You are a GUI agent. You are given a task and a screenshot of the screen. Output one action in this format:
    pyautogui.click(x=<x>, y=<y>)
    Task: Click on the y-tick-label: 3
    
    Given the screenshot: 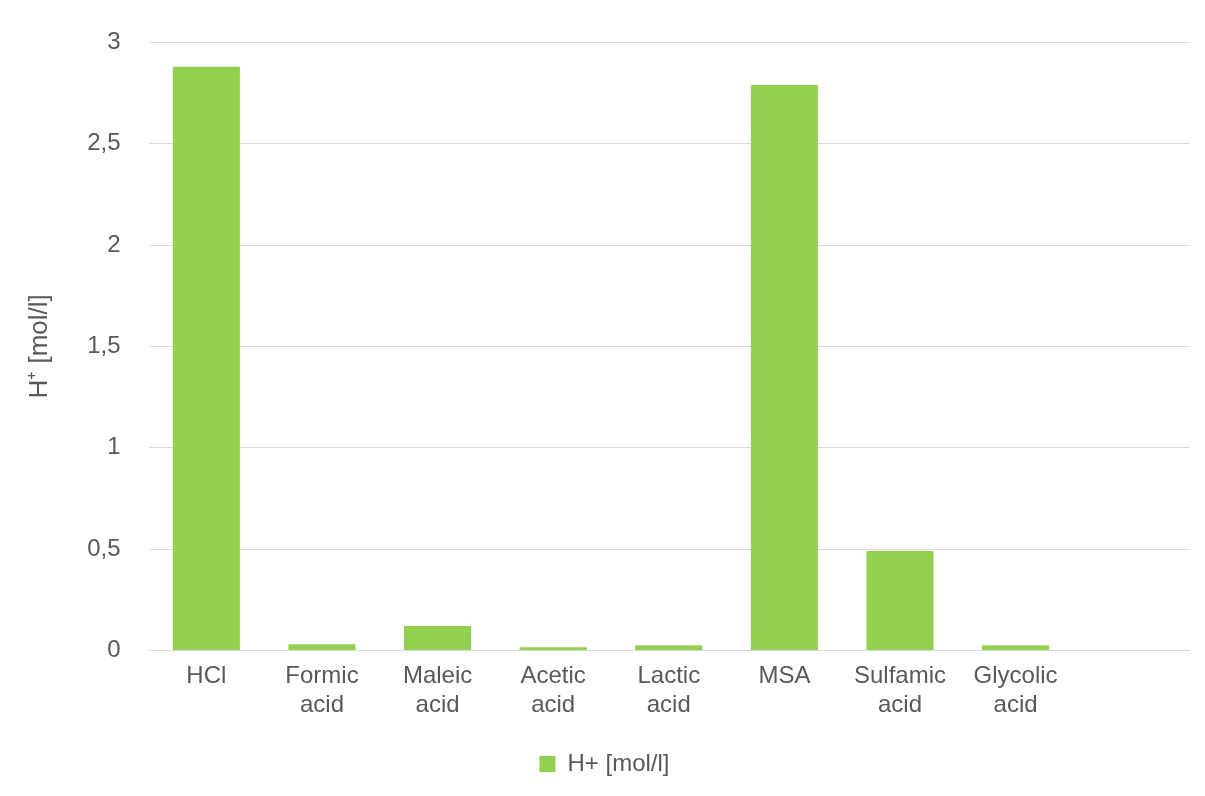 What is the action you would take?
    pyautogui.click(x=114, y=41)
    